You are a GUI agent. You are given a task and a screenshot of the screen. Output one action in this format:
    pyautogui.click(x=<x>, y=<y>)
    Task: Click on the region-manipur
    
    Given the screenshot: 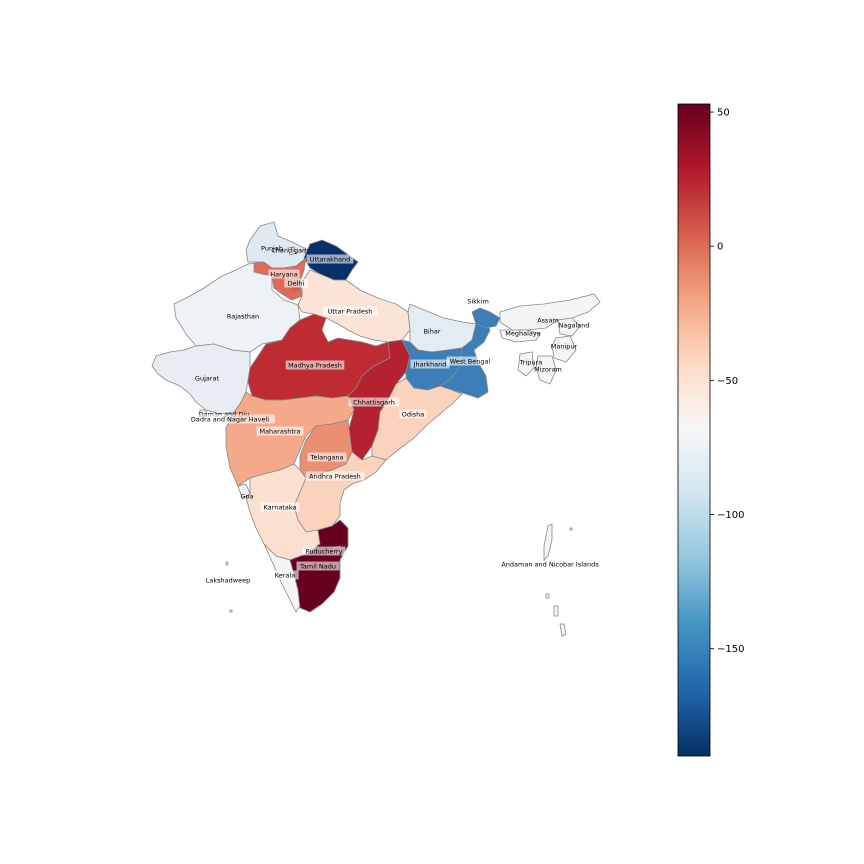 What is the action you would take?
    pyautogui.click(x=564, y=349)
    